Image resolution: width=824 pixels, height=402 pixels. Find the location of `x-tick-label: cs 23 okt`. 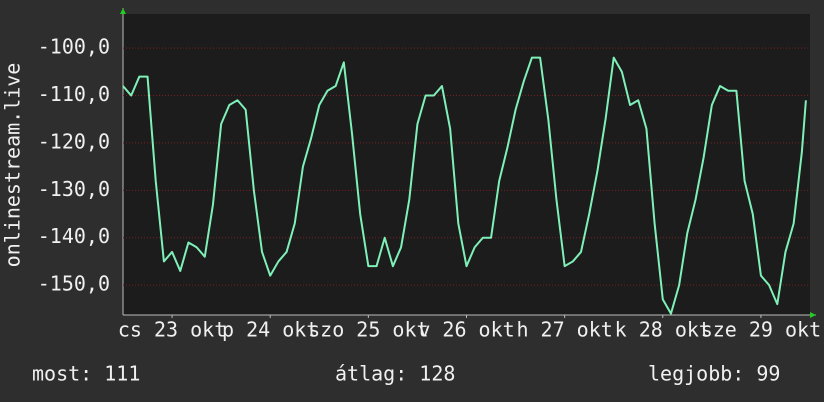

x-tick-label: cs 23 okt is located at coordinates (172, 330).